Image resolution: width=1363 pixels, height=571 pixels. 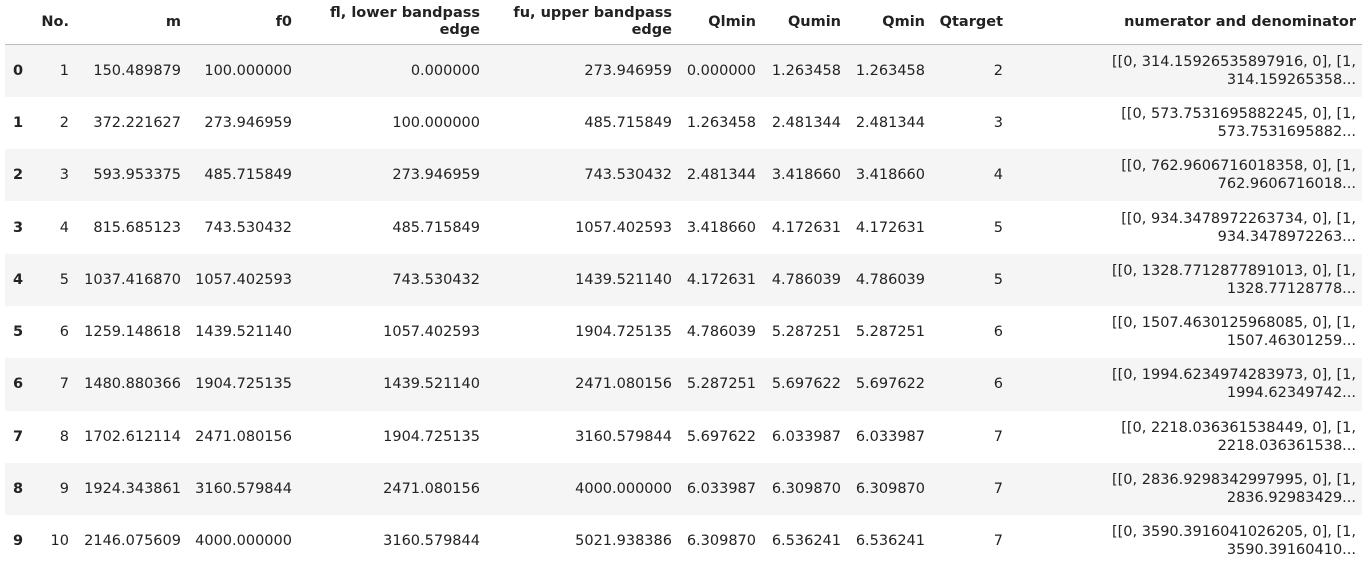 What do you see at coordinates (806, 227) in the screenshot?
I see `cell-qumin: 4.172631` at bounding box center [806, 227].